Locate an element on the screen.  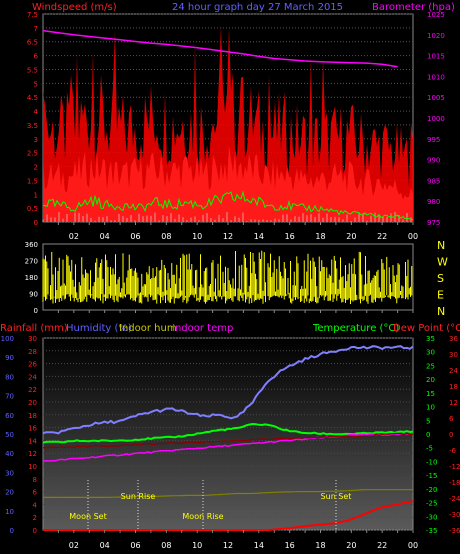
dew-point-tick-label: -6 is located at coordinates (453, 451).